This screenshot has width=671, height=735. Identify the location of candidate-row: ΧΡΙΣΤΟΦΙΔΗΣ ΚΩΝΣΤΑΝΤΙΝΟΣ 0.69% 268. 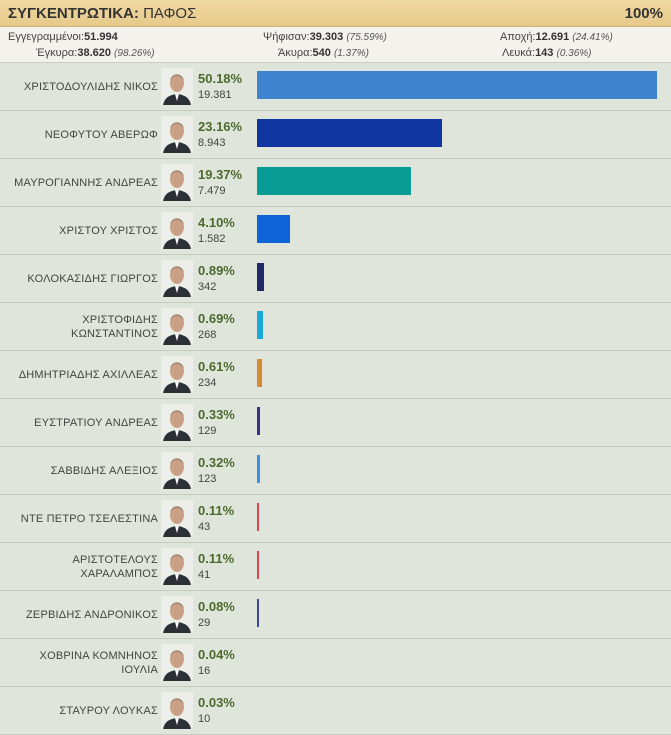
(335, 327).